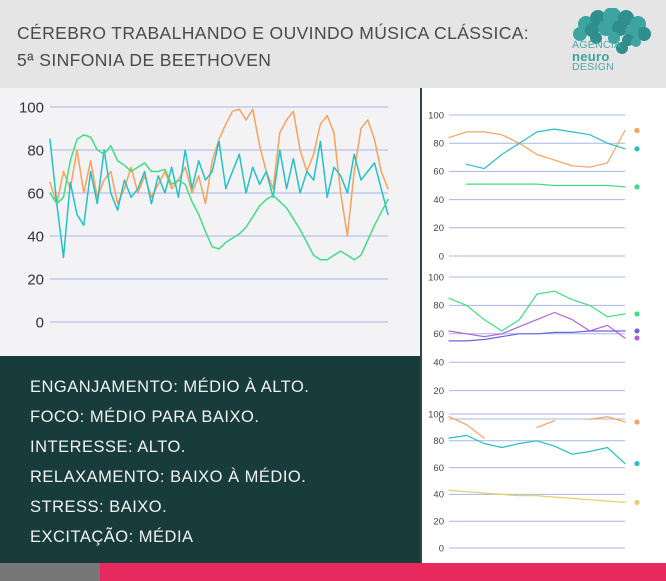 The height and width of the screenshot is (581, 666). I want to click on logo-line-1: AGÊNCIA, so click(597, 45).